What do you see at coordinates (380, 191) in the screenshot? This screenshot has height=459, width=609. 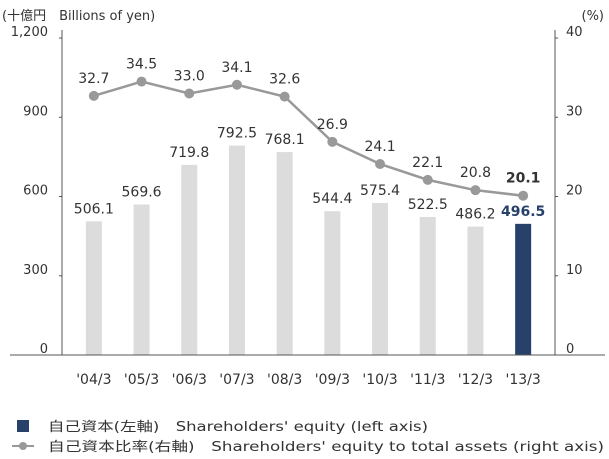 I see `bar-value-label: 575.4` at bounding box center [380, 191].